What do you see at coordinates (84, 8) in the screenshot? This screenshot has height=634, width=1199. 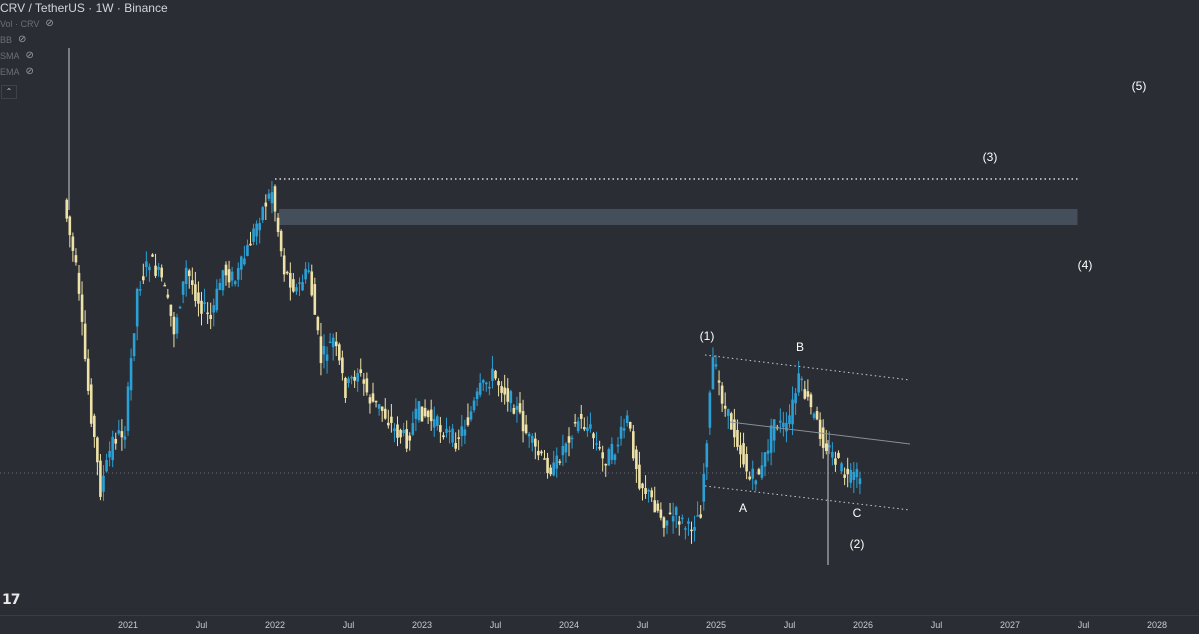 I see `symbol-title: CRV / TetherUS · 1W · Binance` at bounding box center [84, 8].